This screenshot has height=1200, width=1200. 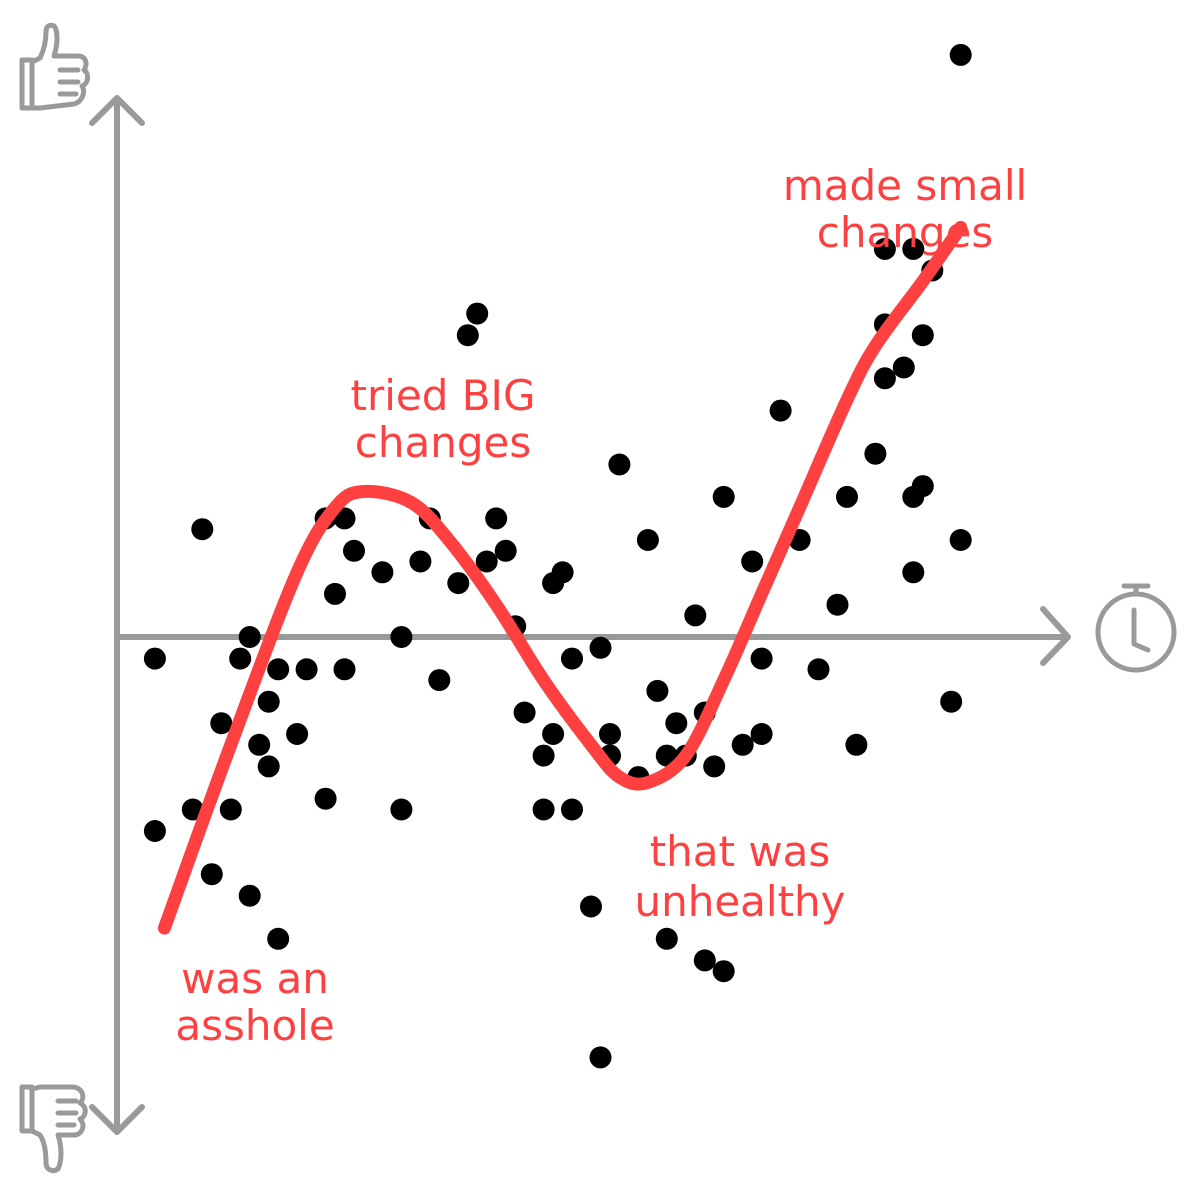 What do you see at coordinates (117, 615) in the screenshot?
I see `y-axis` at bounding box center [117, 615].